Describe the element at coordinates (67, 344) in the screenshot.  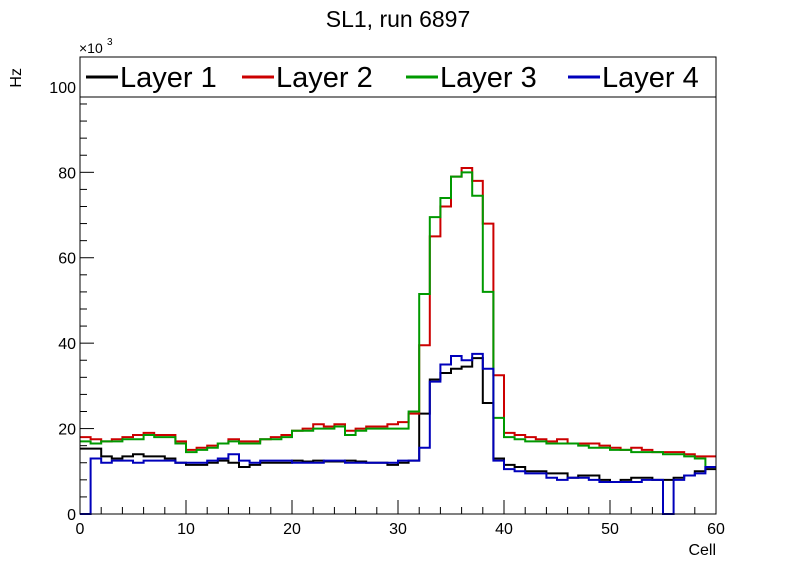
I see `y-tick-label: 40` at that location.